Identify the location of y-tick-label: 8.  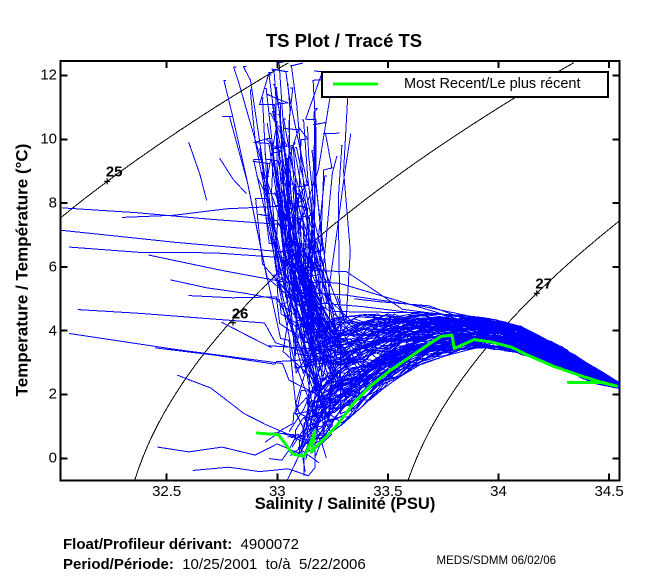
(52, 203).